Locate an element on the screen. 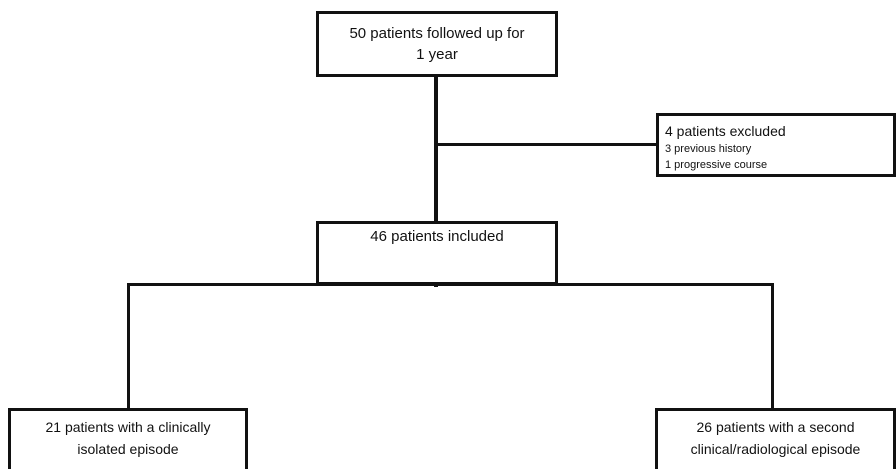  second-episode-line1: 26 patients with a second is located at coordinates (775, 427).